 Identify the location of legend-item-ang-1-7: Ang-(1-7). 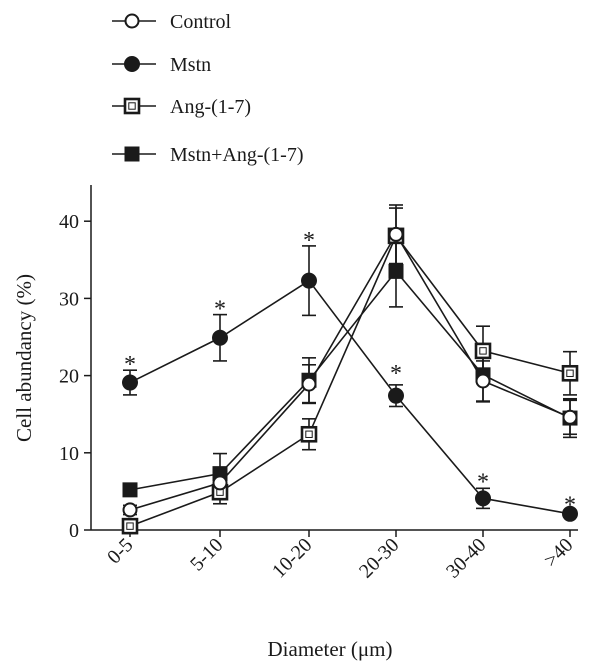
(181, 107).